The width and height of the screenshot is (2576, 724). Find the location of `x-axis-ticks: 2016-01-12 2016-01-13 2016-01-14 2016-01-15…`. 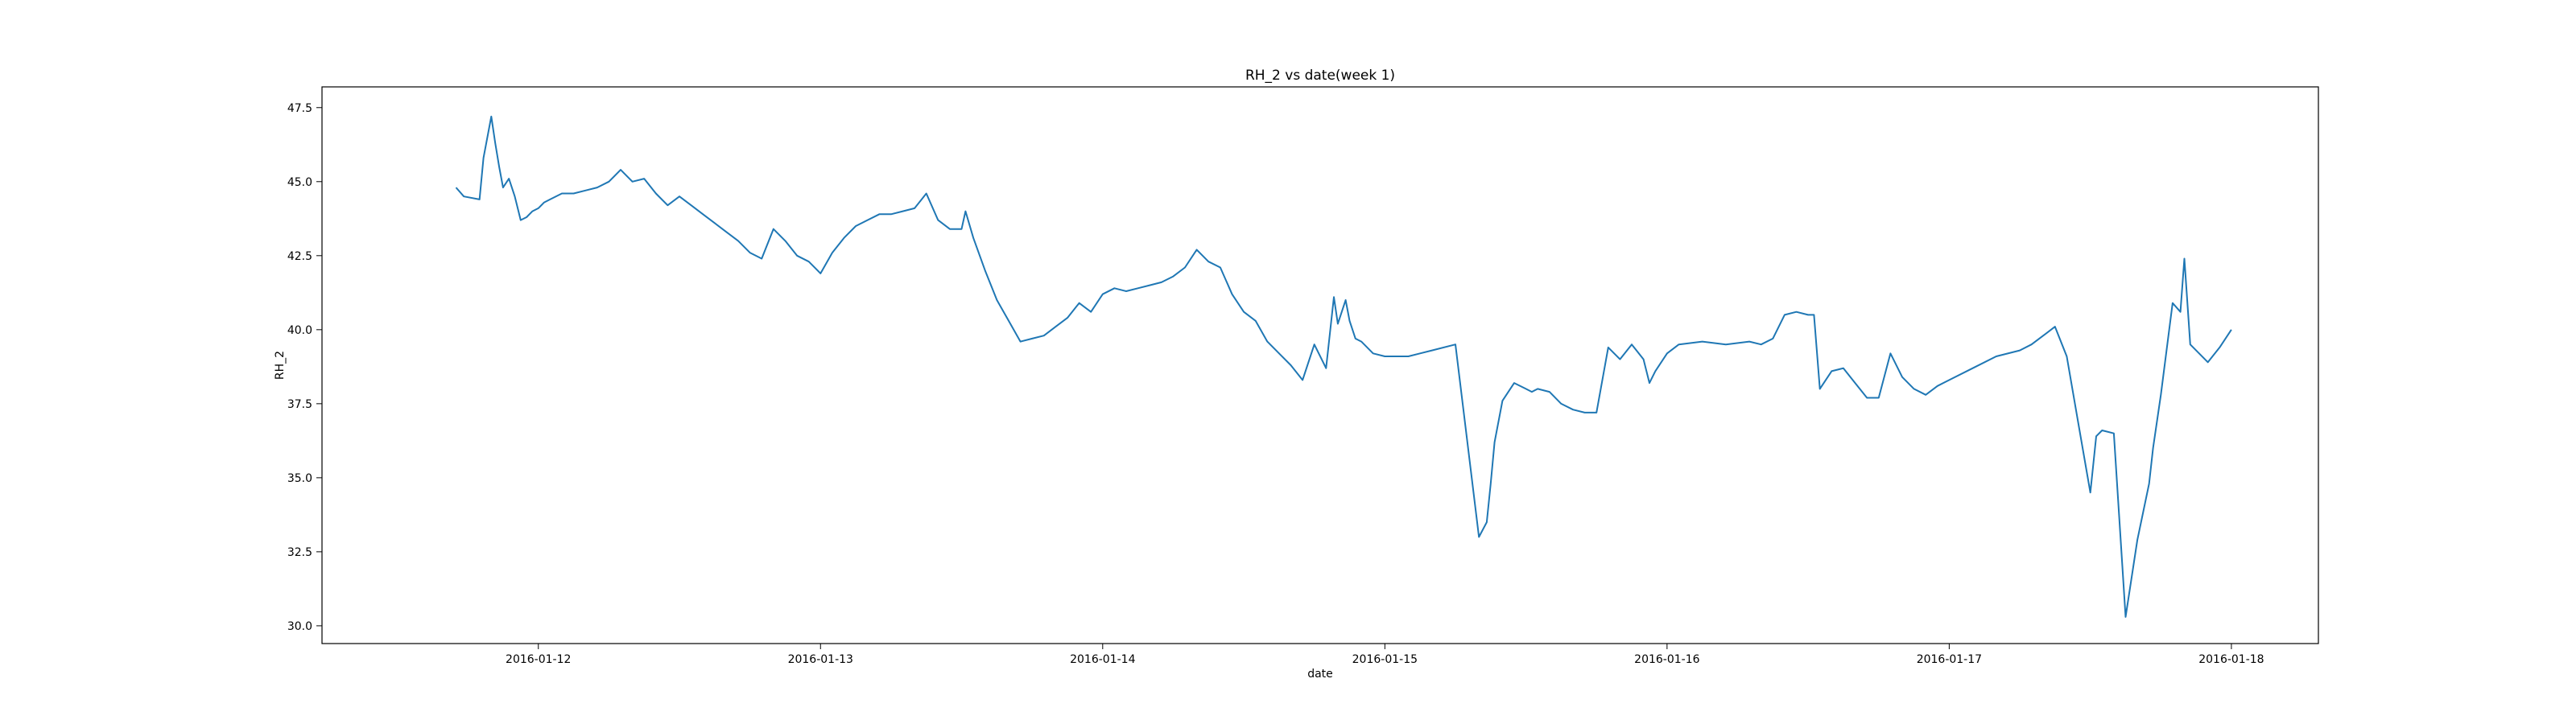

x-axis-ticks: 2016-01-12 2016-01-13 2016-01-14 2016-01-15… is located at coordinates (1385, 655).